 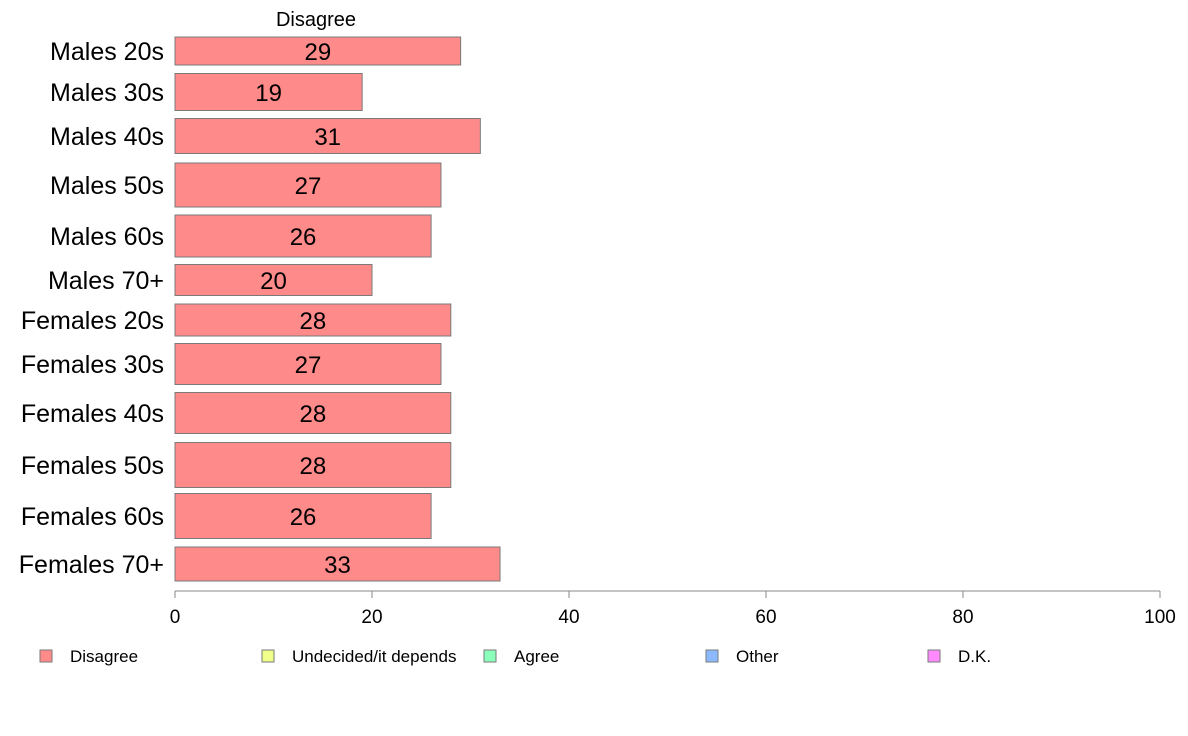 What do you see at coordinates (104, 656) in the screenshot?
I see `legend-label: Disagree` at bounding box center [104, 656].